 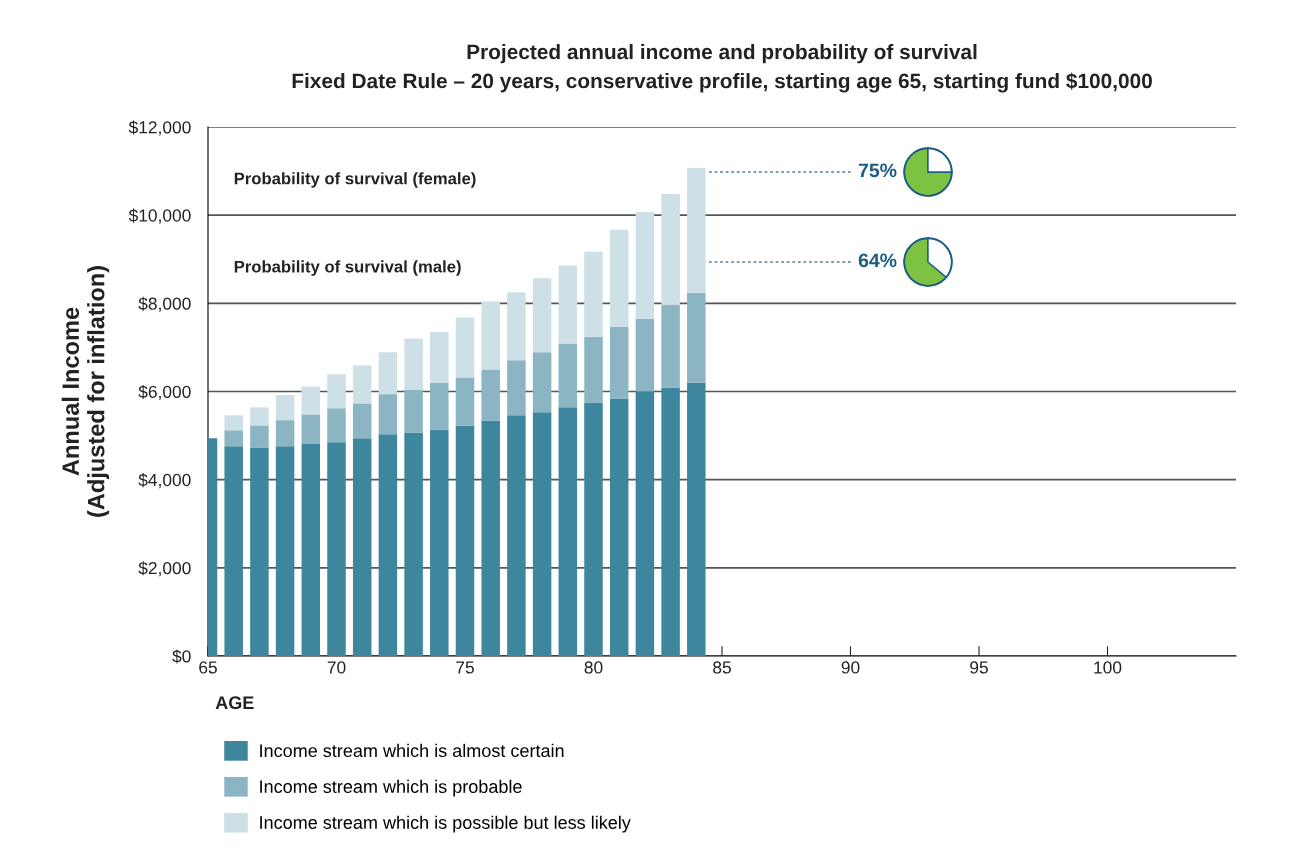 I want to click on x-tick-label: 80, so click(x=593, y=667).